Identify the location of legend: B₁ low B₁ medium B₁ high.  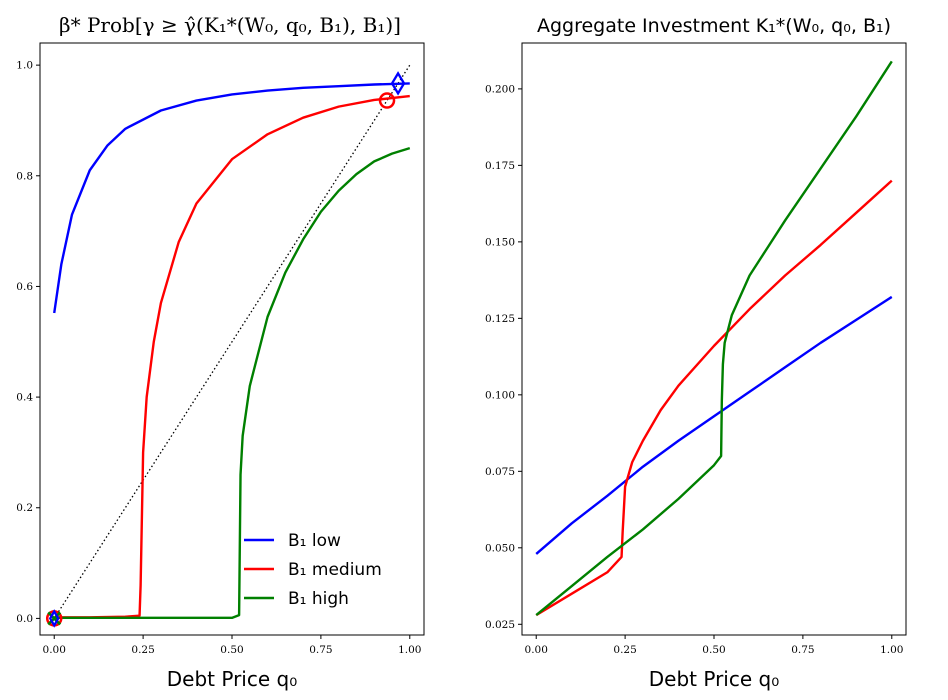
(313, 570).